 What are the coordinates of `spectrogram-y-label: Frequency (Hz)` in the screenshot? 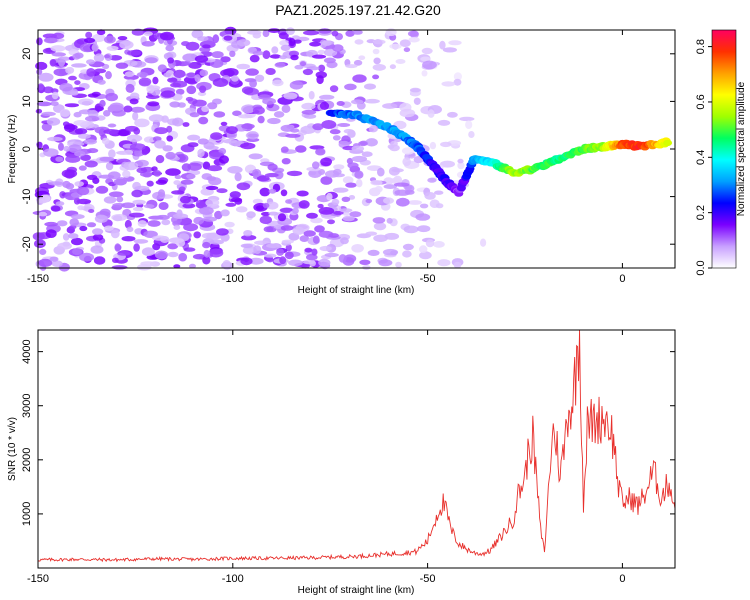 It's located at (12, 149).